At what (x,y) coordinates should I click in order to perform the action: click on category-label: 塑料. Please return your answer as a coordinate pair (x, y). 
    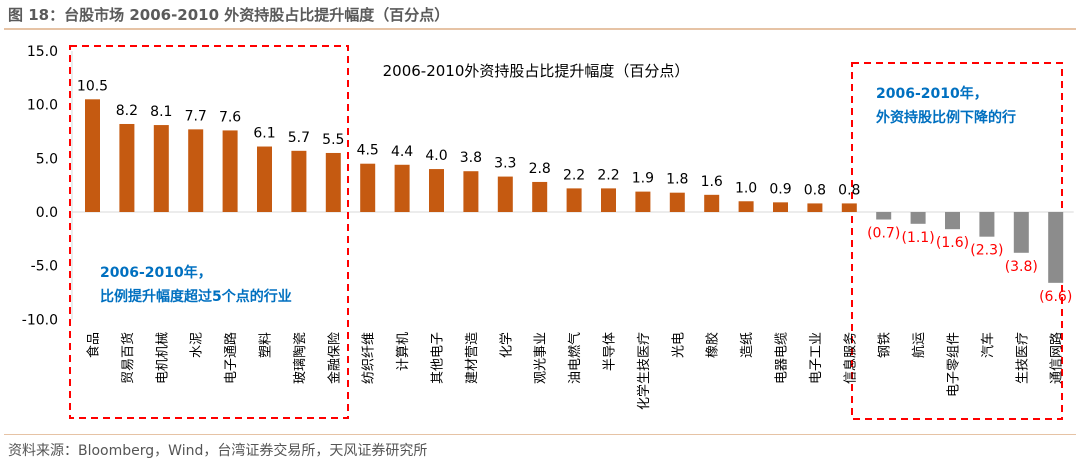
    Looking at the image, I should click on (266, 345).